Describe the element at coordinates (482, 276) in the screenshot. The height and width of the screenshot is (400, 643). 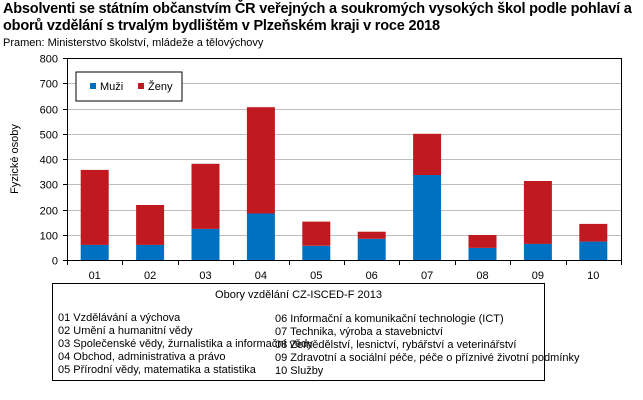
I see `x-tick-label: 08` at that location.